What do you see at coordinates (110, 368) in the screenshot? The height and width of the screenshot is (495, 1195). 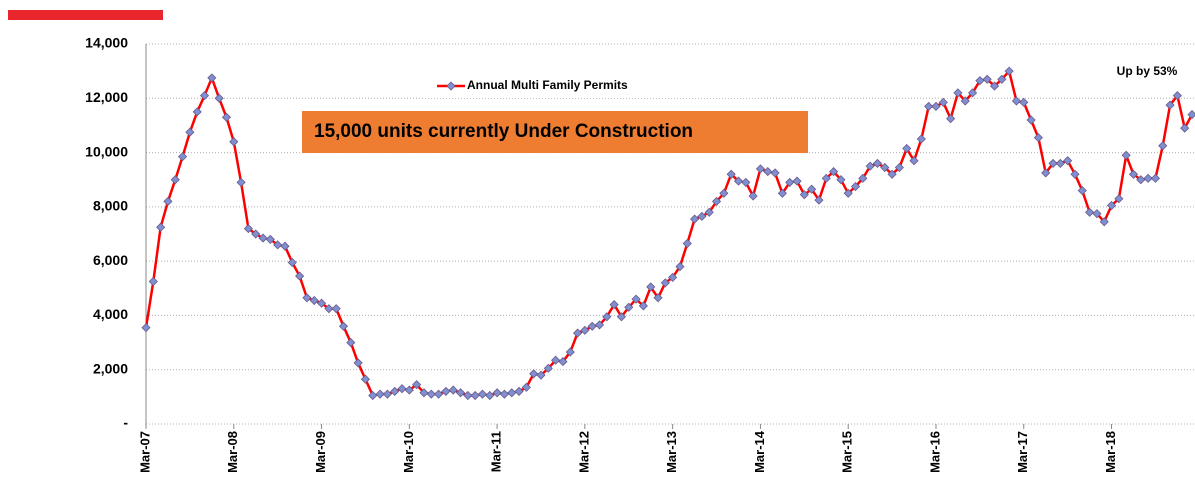 I see `y-tick-label: 2,000` at bounding box center [110, 368].